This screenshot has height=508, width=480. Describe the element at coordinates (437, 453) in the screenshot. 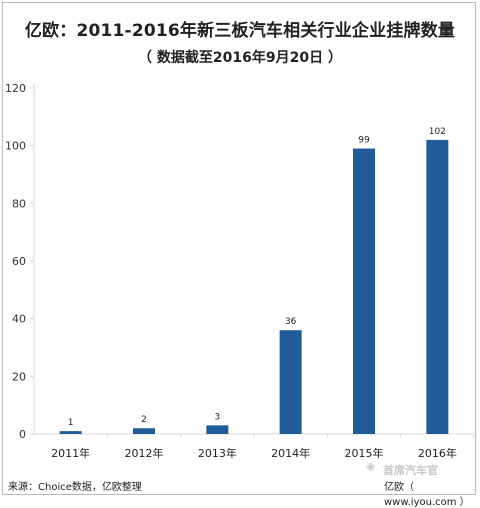

I see `x-tick-label: 2016年` at that location.